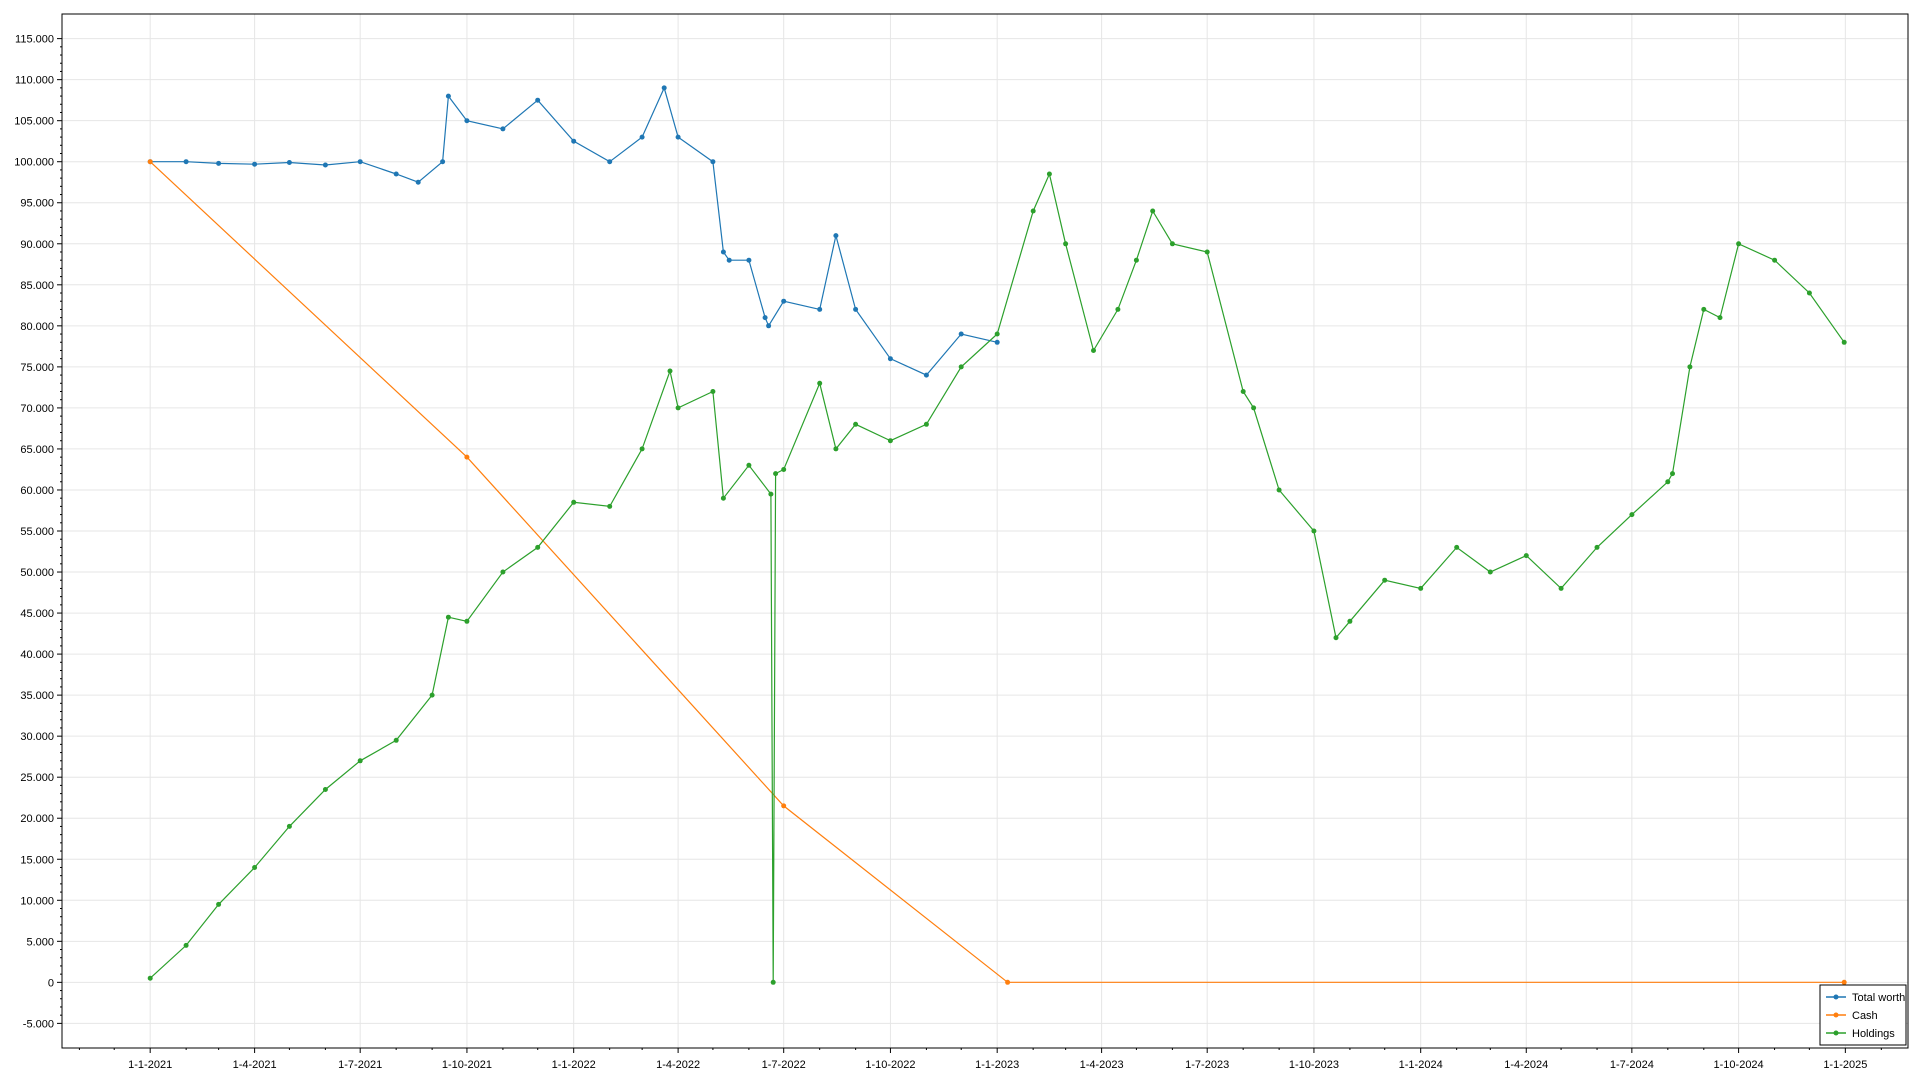  What do you see at coordinates (37, 491) in the screenshot?
I see `y-tick-label: 60.000` at bounding box center [37, 491].